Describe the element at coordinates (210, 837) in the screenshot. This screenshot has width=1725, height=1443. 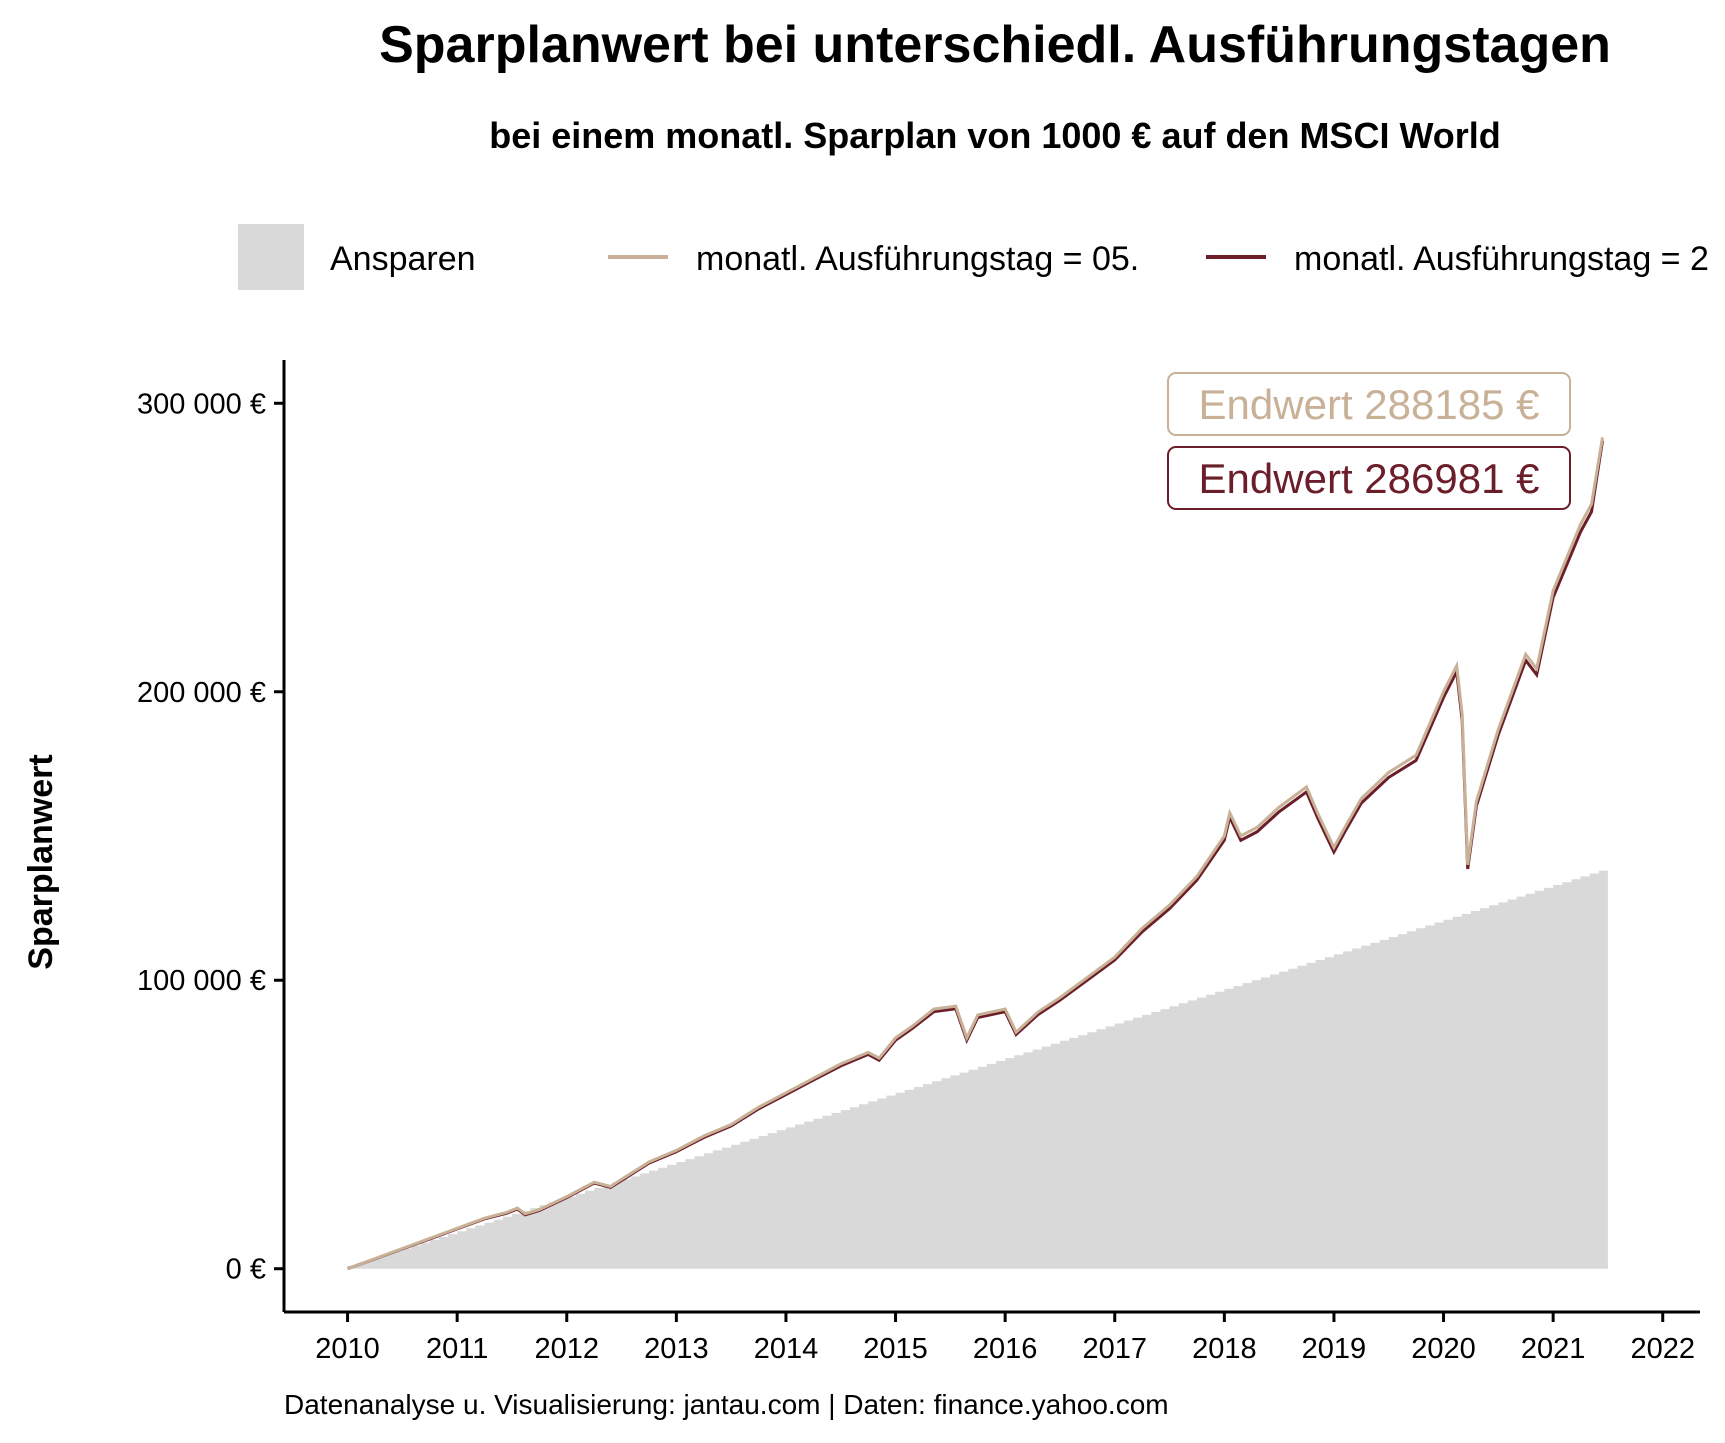
I see `y-ticks: 0 € 100 000 € 200 000 € 300 000 €` at that location.